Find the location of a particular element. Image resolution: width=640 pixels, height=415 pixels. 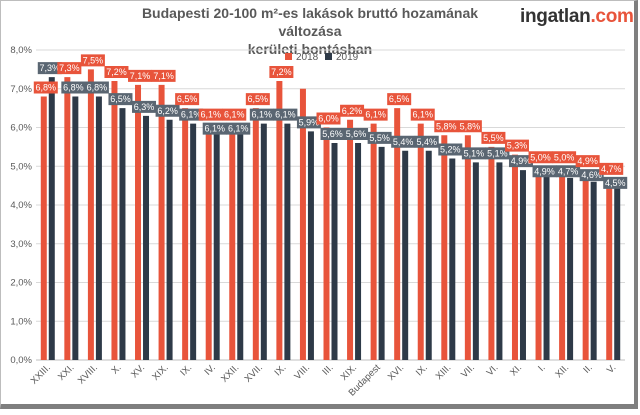

legend-swatch-2019 is located at coordinates (328, 56).